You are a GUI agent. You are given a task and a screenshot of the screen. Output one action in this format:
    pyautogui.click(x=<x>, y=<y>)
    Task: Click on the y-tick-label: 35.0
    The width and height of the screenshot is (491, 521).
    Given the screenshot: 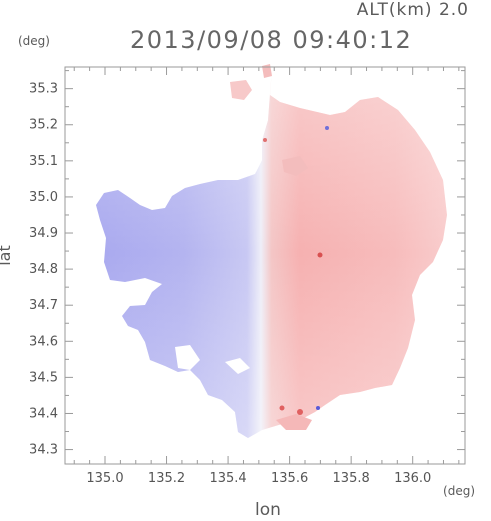 What is the action you would take?
    pyautogui.click(x=43, y=197)
    